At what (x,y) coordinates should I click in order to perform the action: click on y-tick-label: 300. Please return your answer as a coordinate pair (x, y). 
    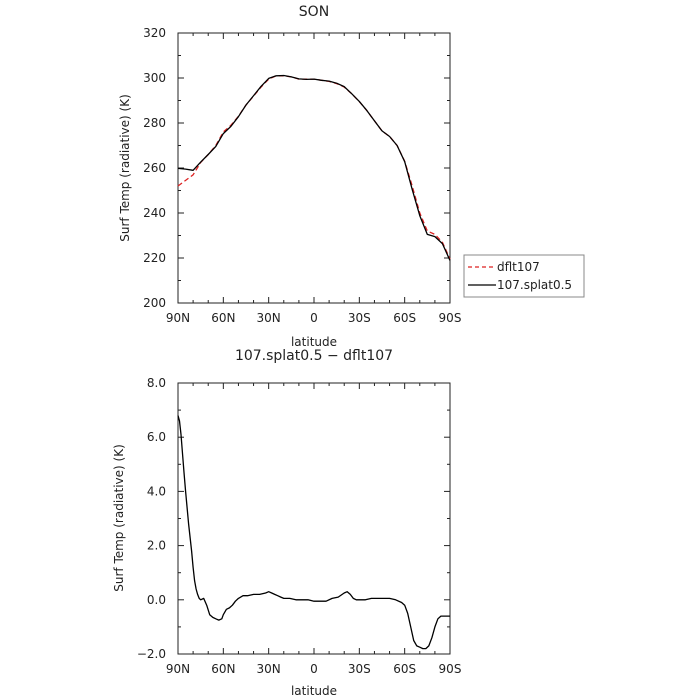
    Looking at the image, I should click on (154, 78).